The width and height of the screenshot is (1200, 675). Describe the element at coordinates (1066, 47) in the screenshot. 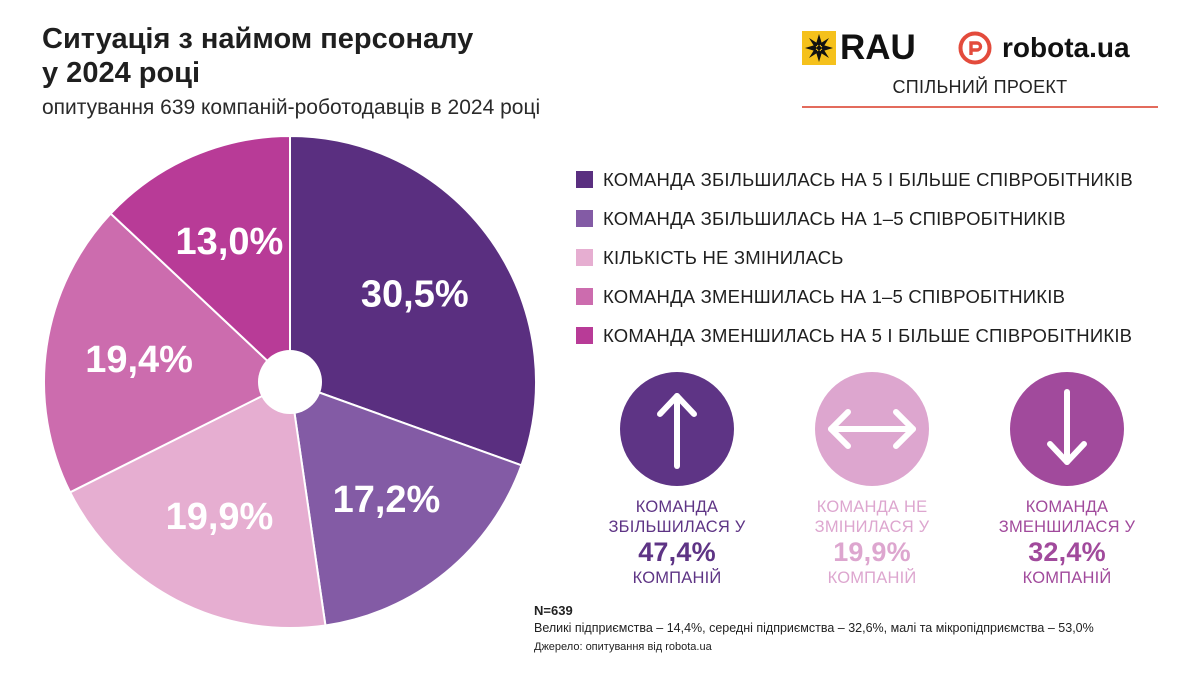

I see `robota-logo-text: robota.ua` at that location.